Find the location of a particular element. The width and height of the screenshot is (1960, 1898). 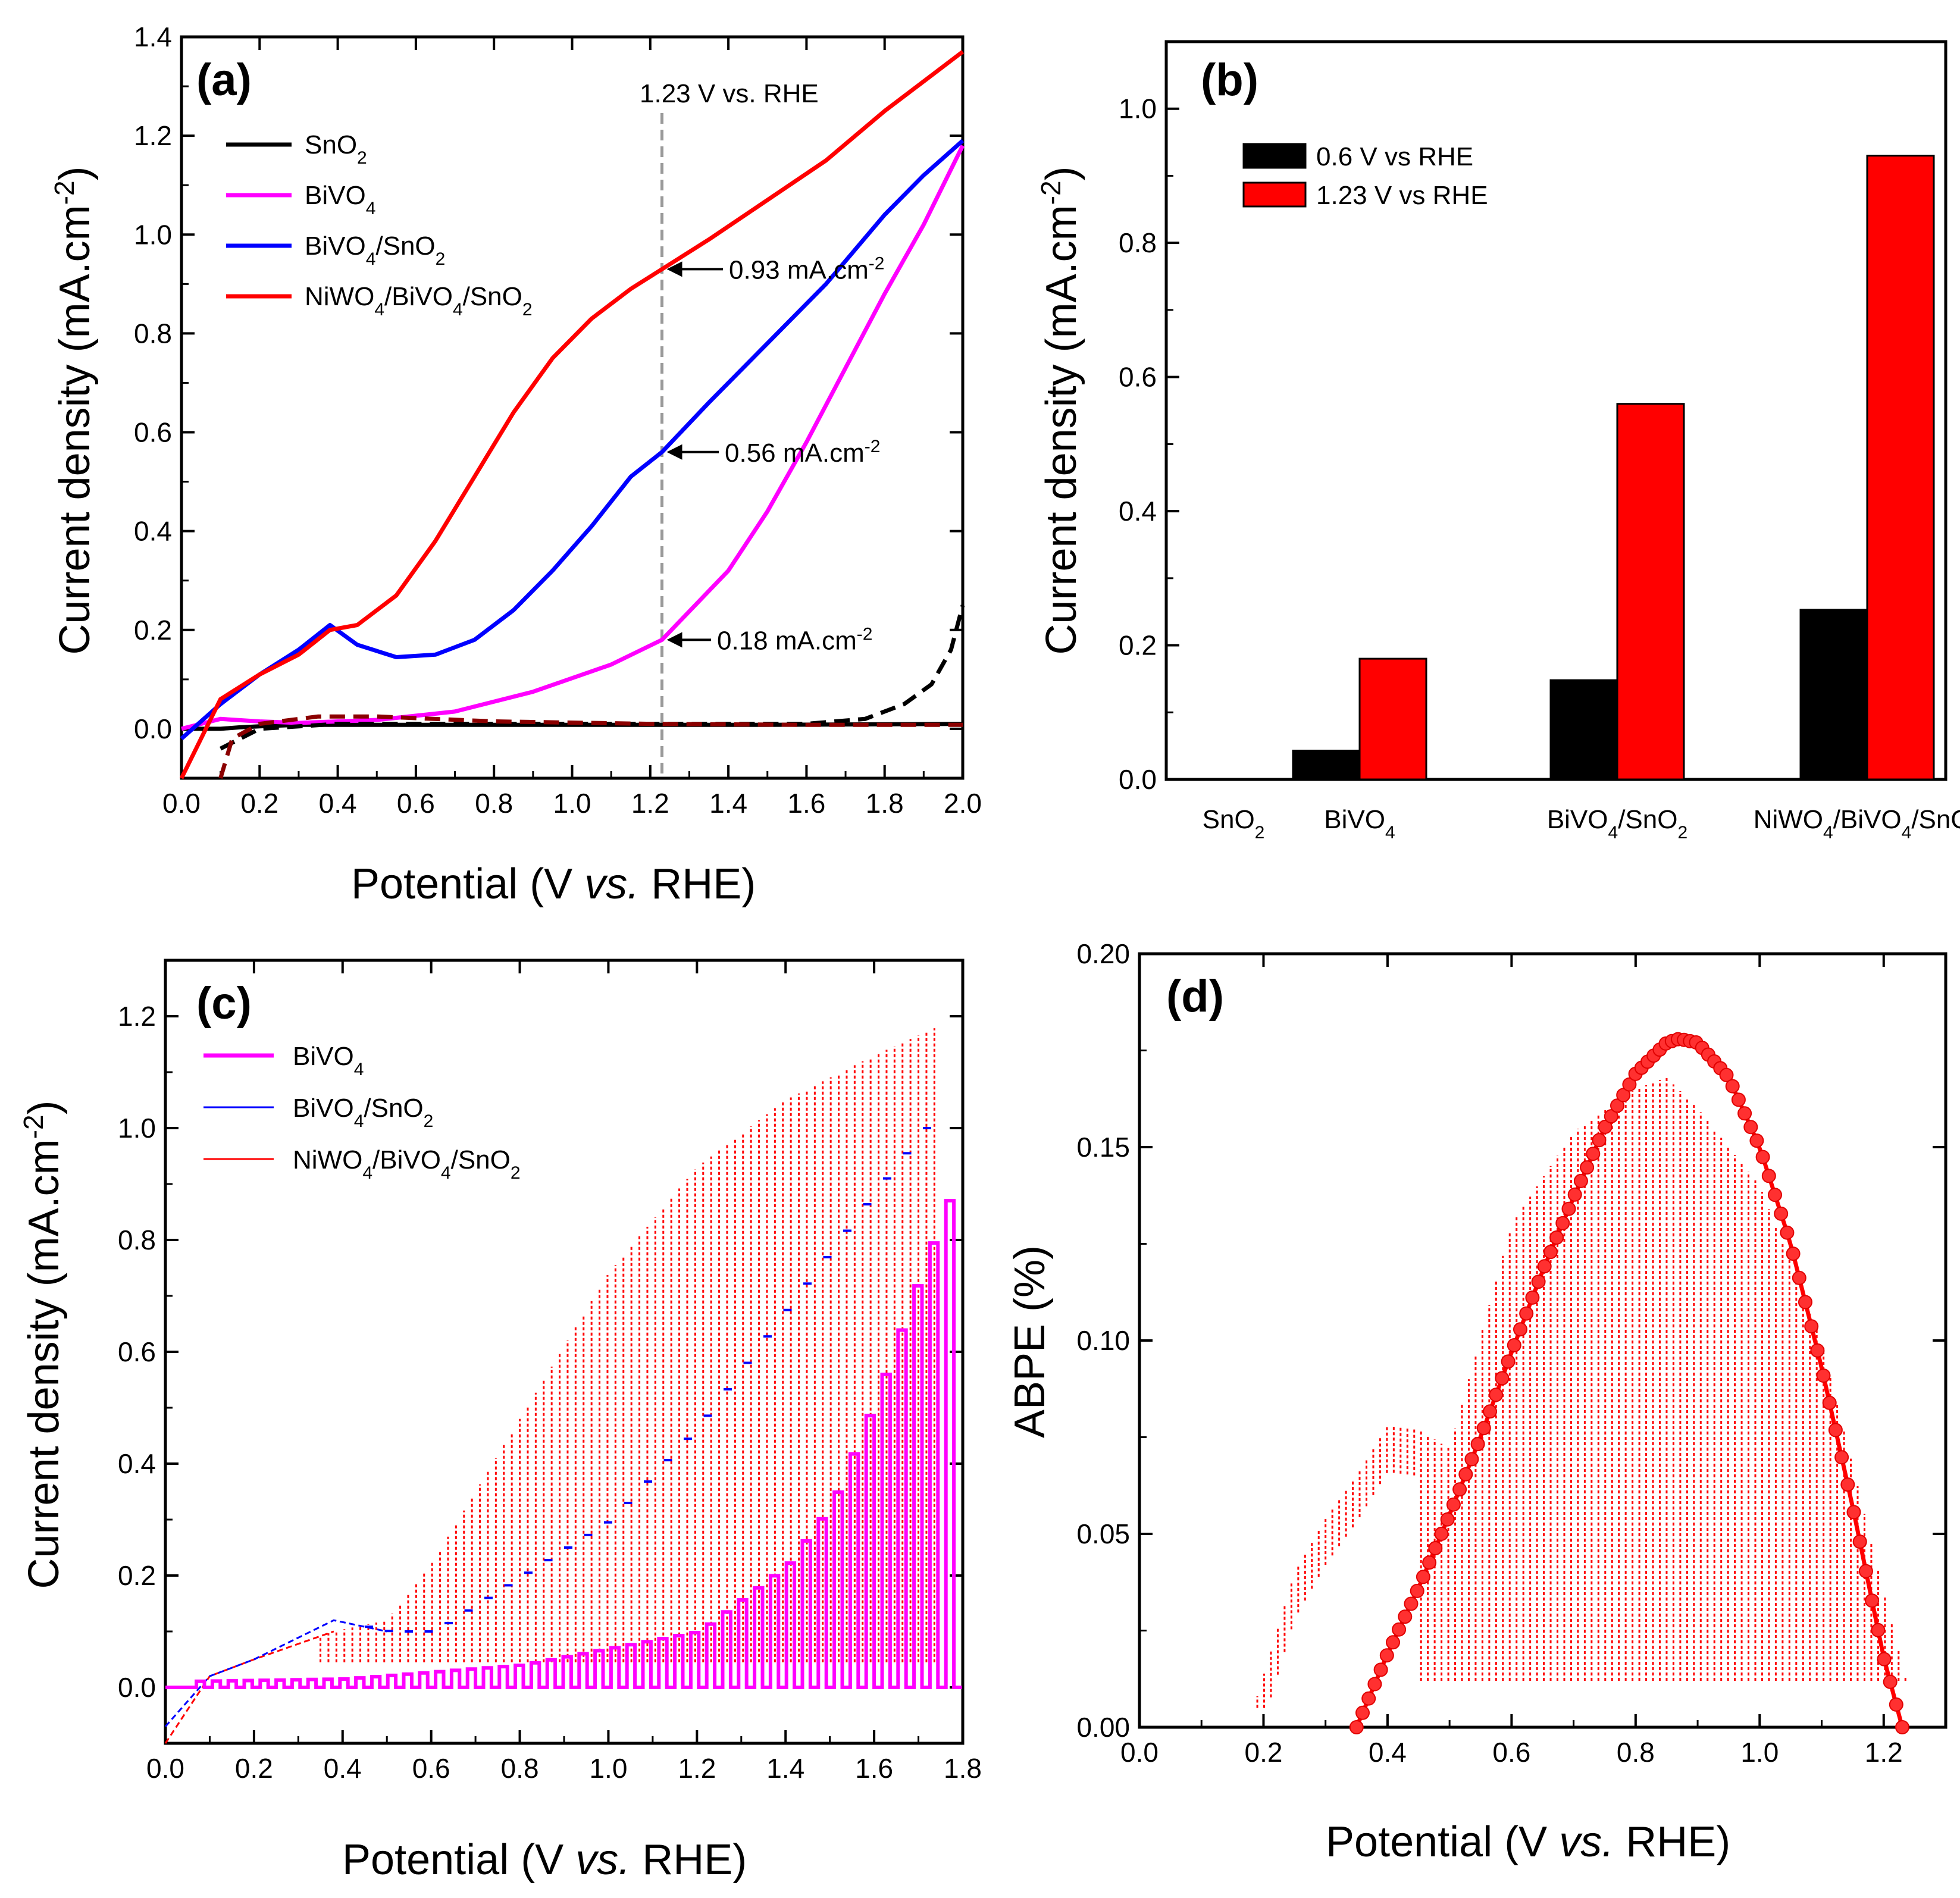

series-abpe-line is located at coordinates (1629, 1382).